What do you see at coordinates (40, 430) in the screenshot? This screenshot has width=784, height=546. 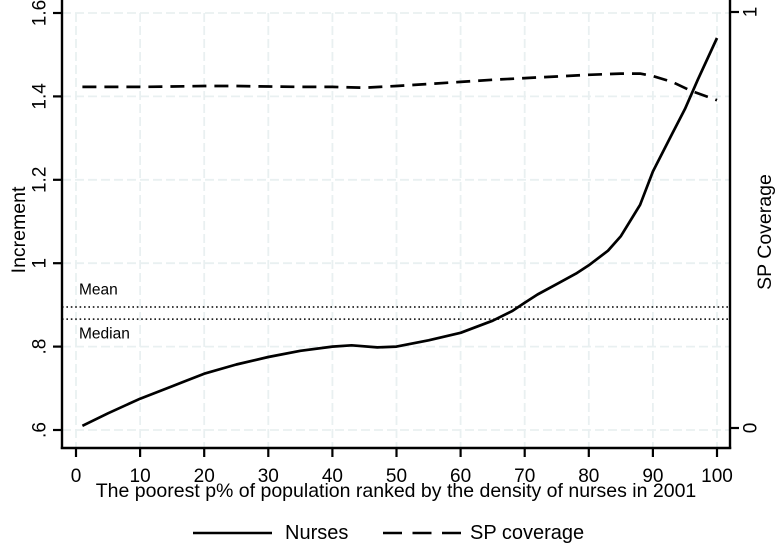 I see `y-left-tick-label: .6` at bounding box center [40, 430].